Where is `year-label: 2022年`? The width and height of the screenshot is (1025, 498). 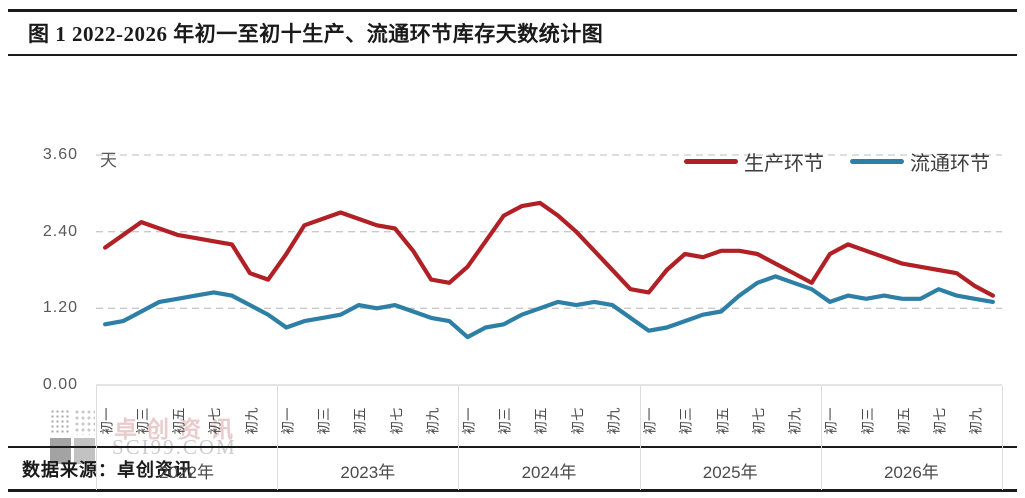 year-label: 2022年 is located at coordinates (186, 472).